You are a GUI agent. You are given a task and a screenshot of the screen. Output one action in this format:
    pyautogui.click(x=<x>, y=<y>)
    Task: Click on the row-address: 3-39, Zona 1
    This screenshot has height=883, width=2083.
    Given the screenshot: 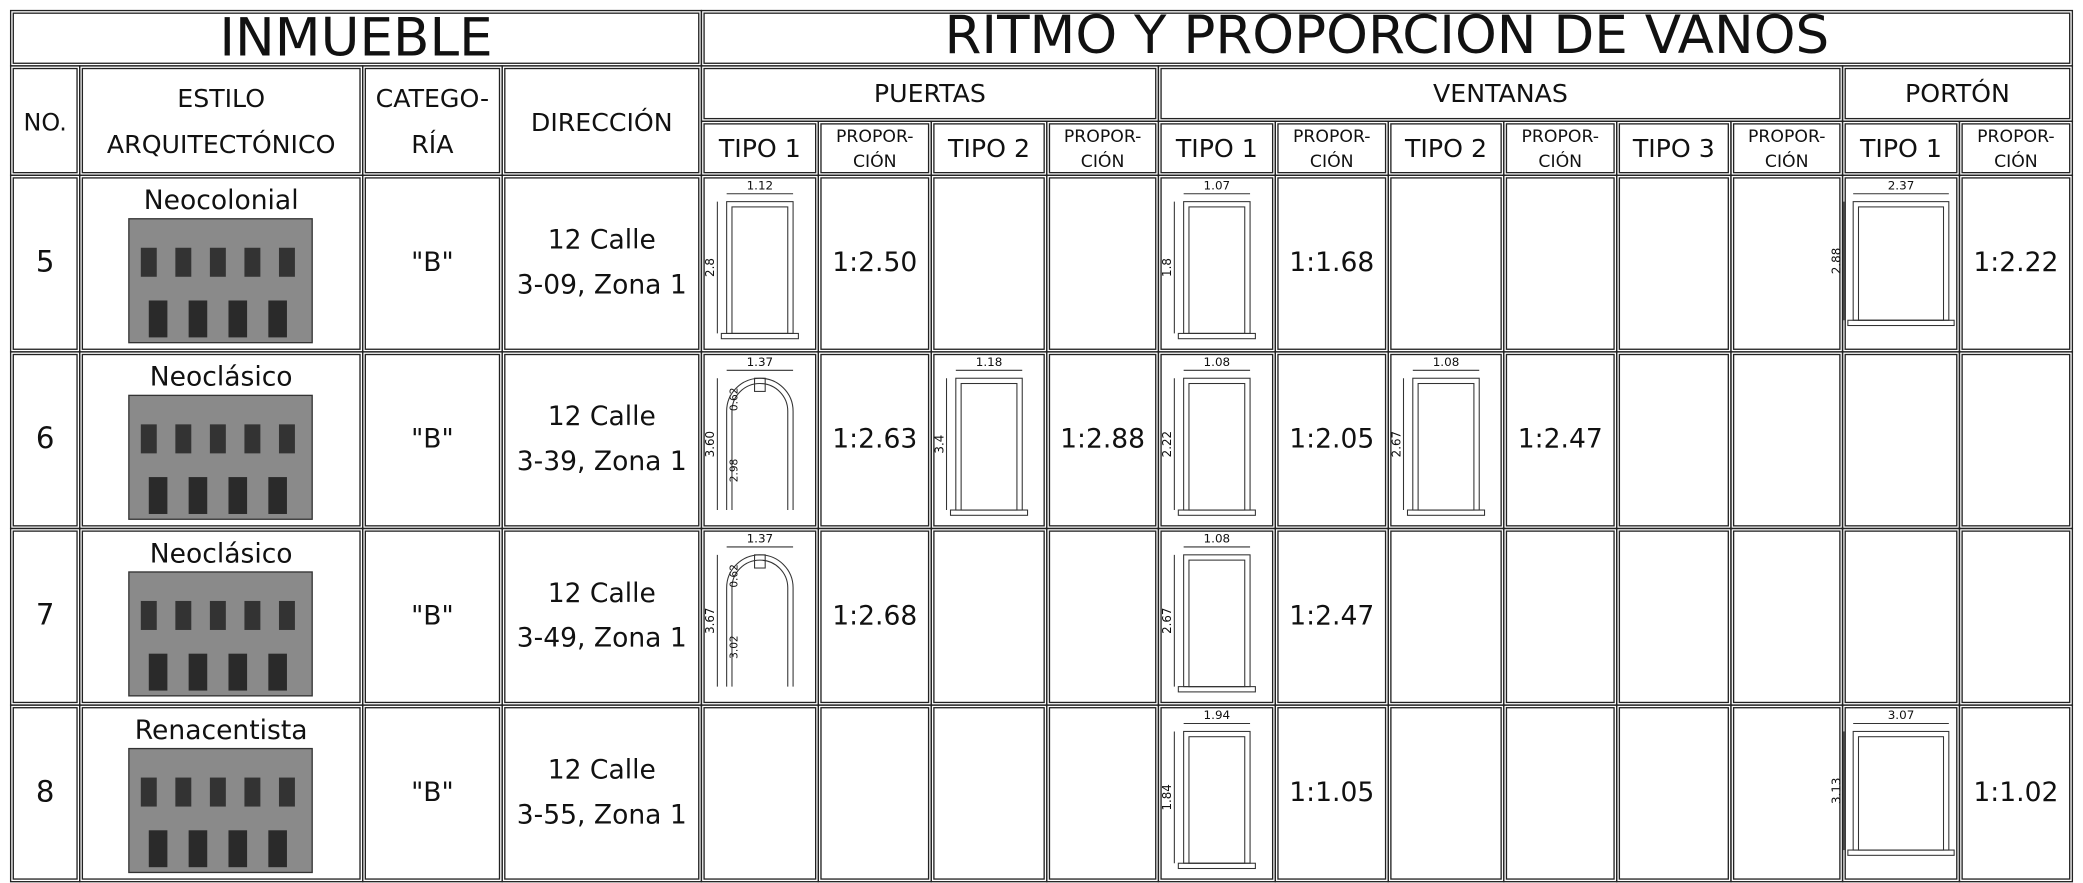 What is the action you would take?
    pyautogui.click(x=602, y=461)
    